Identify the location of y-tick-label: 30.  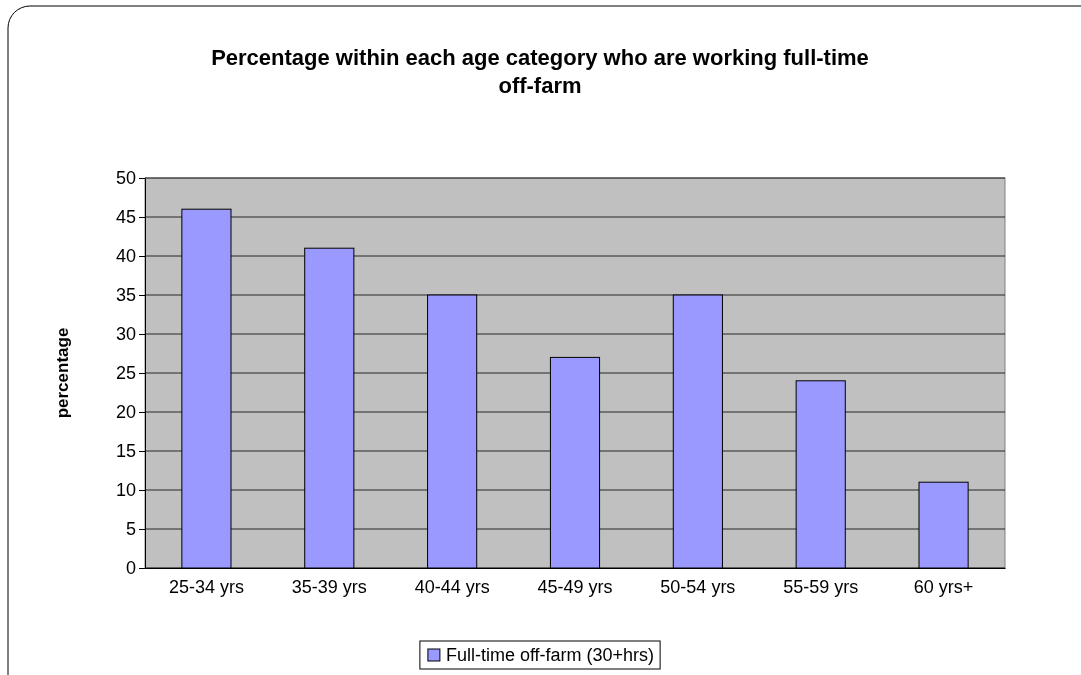
(125, 334).